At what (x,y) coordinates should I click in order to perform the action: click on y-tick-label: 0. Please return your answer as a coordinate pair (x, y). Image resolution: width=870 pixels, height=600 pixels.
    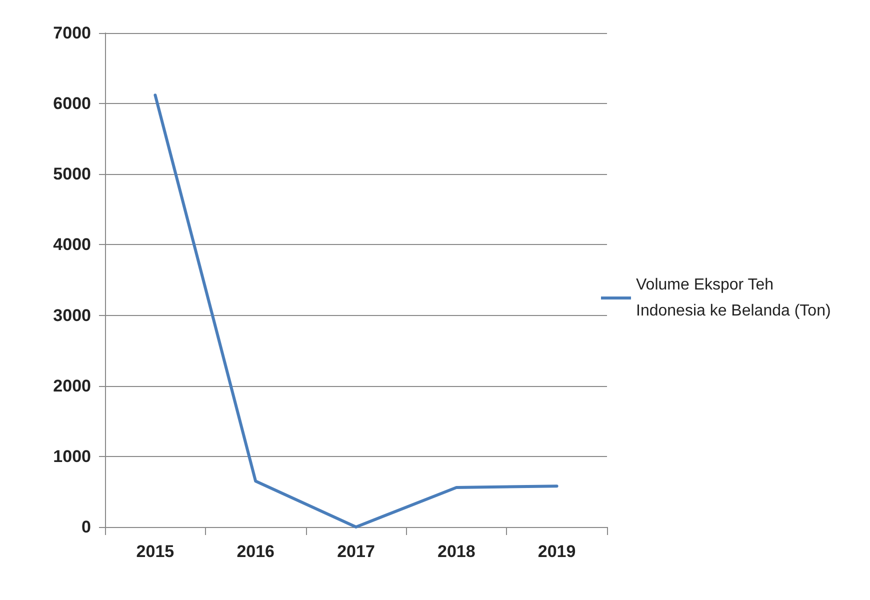
    Looking at the image, I should click on (86, 527).